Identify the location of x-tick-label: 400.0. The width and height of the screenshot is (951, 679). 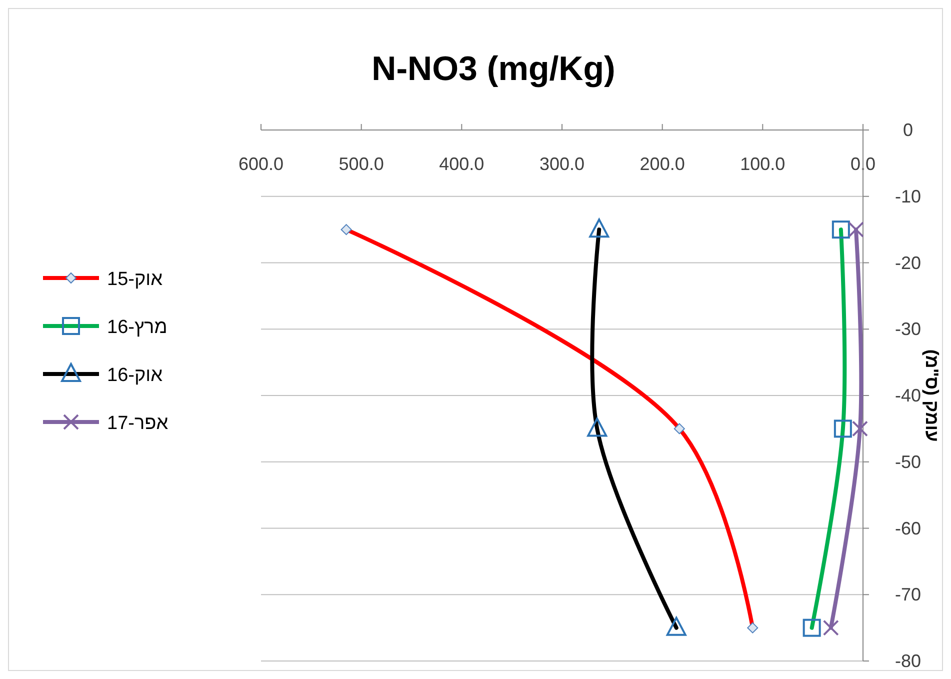
(461, 164).